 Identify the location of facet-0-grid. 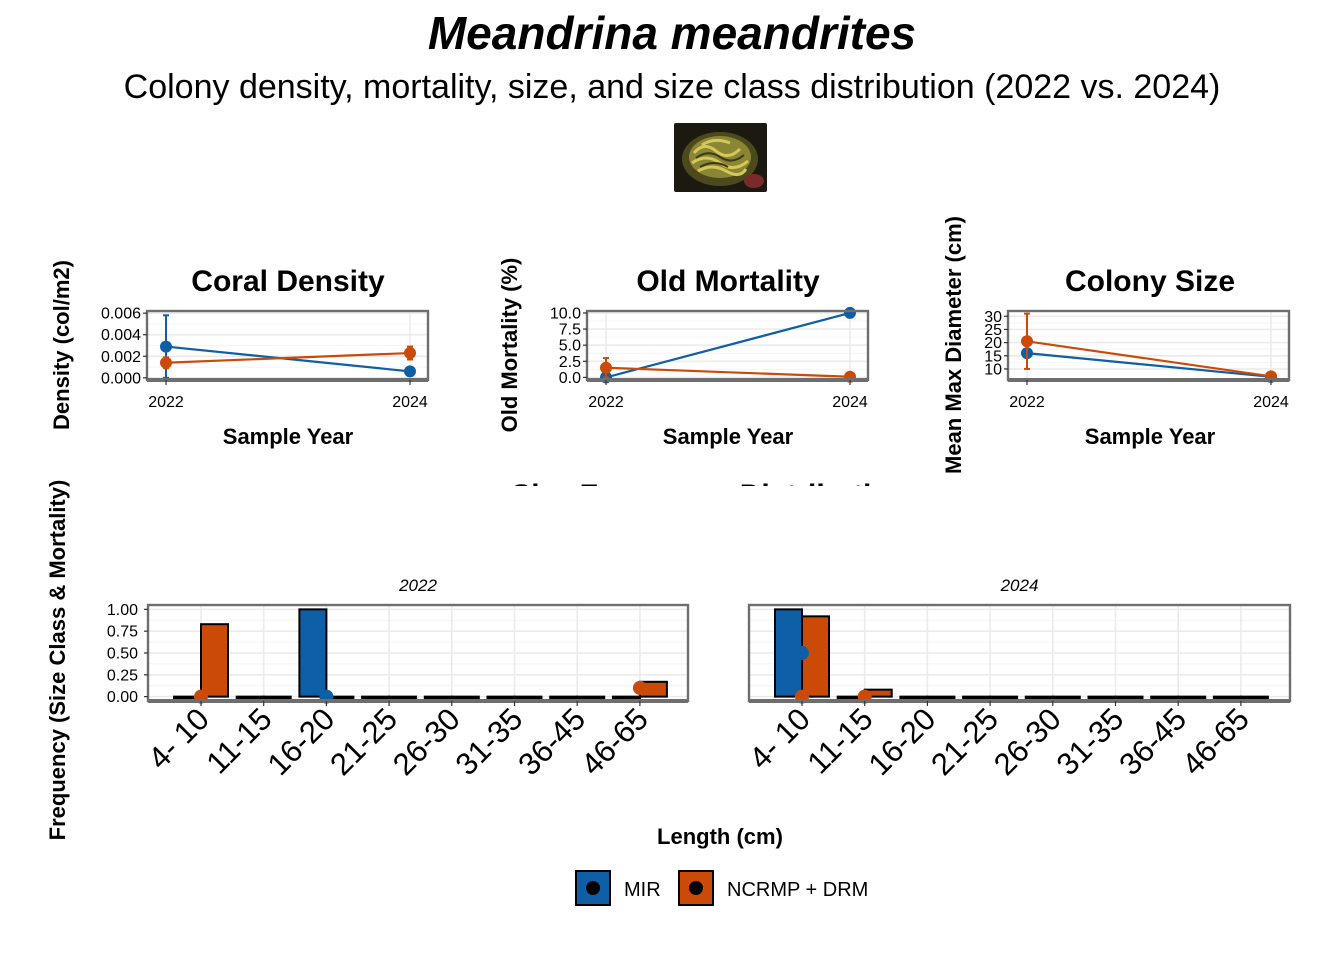
(418, 653).